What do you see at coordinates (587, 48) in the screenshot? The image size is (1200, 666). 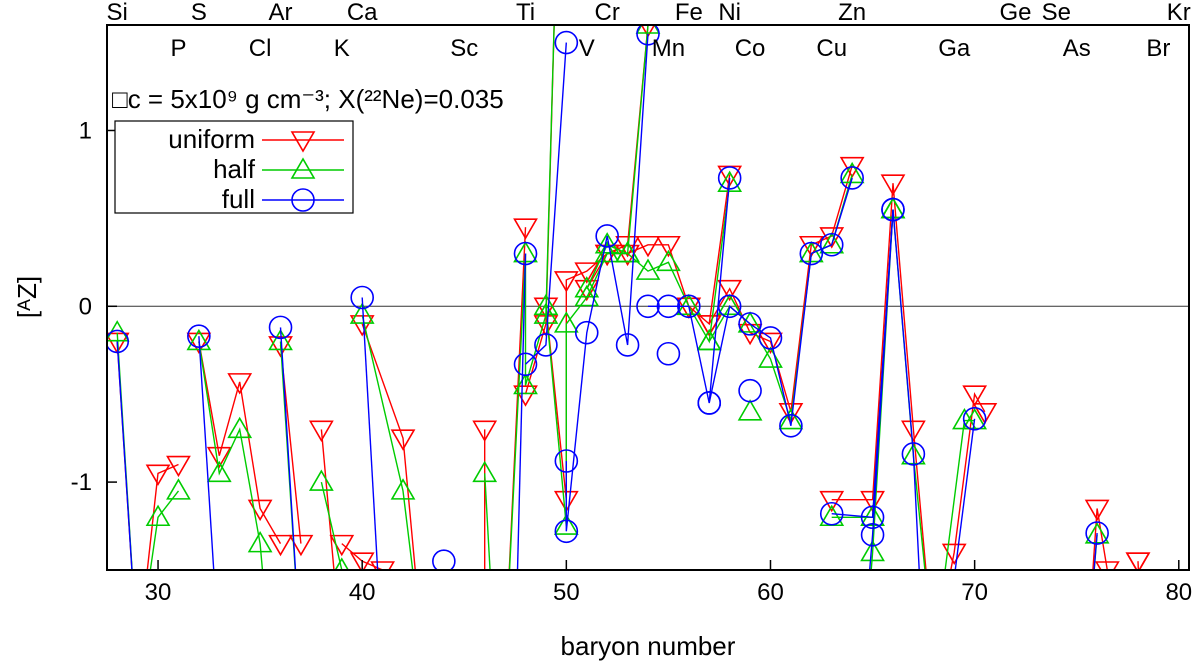 I see `element-label: V` at bounding box center [587, 48].